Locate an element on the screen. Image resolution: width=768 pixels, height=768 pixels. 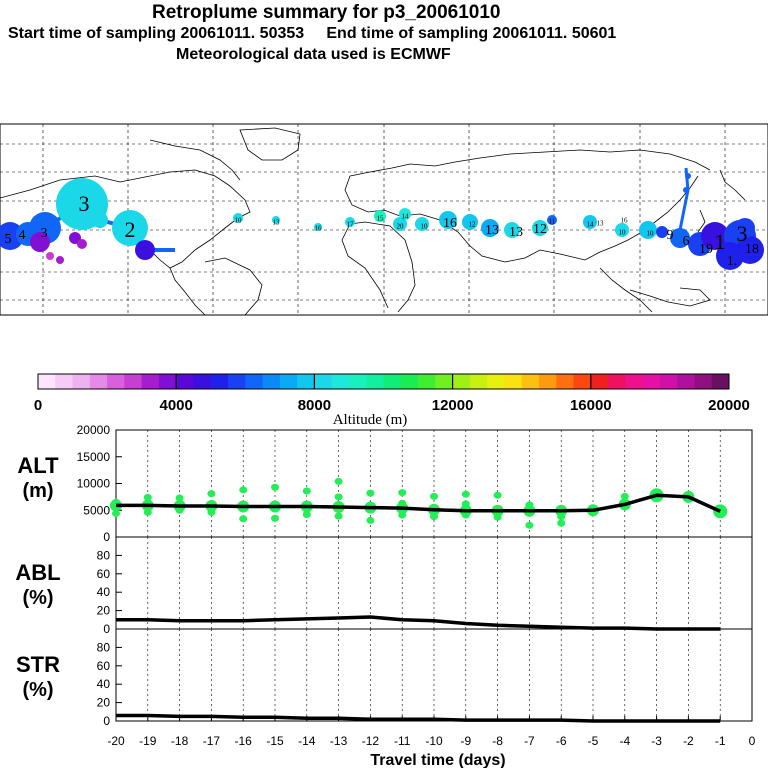
trajectory-label: 18 is located at coordinates (752, 249).